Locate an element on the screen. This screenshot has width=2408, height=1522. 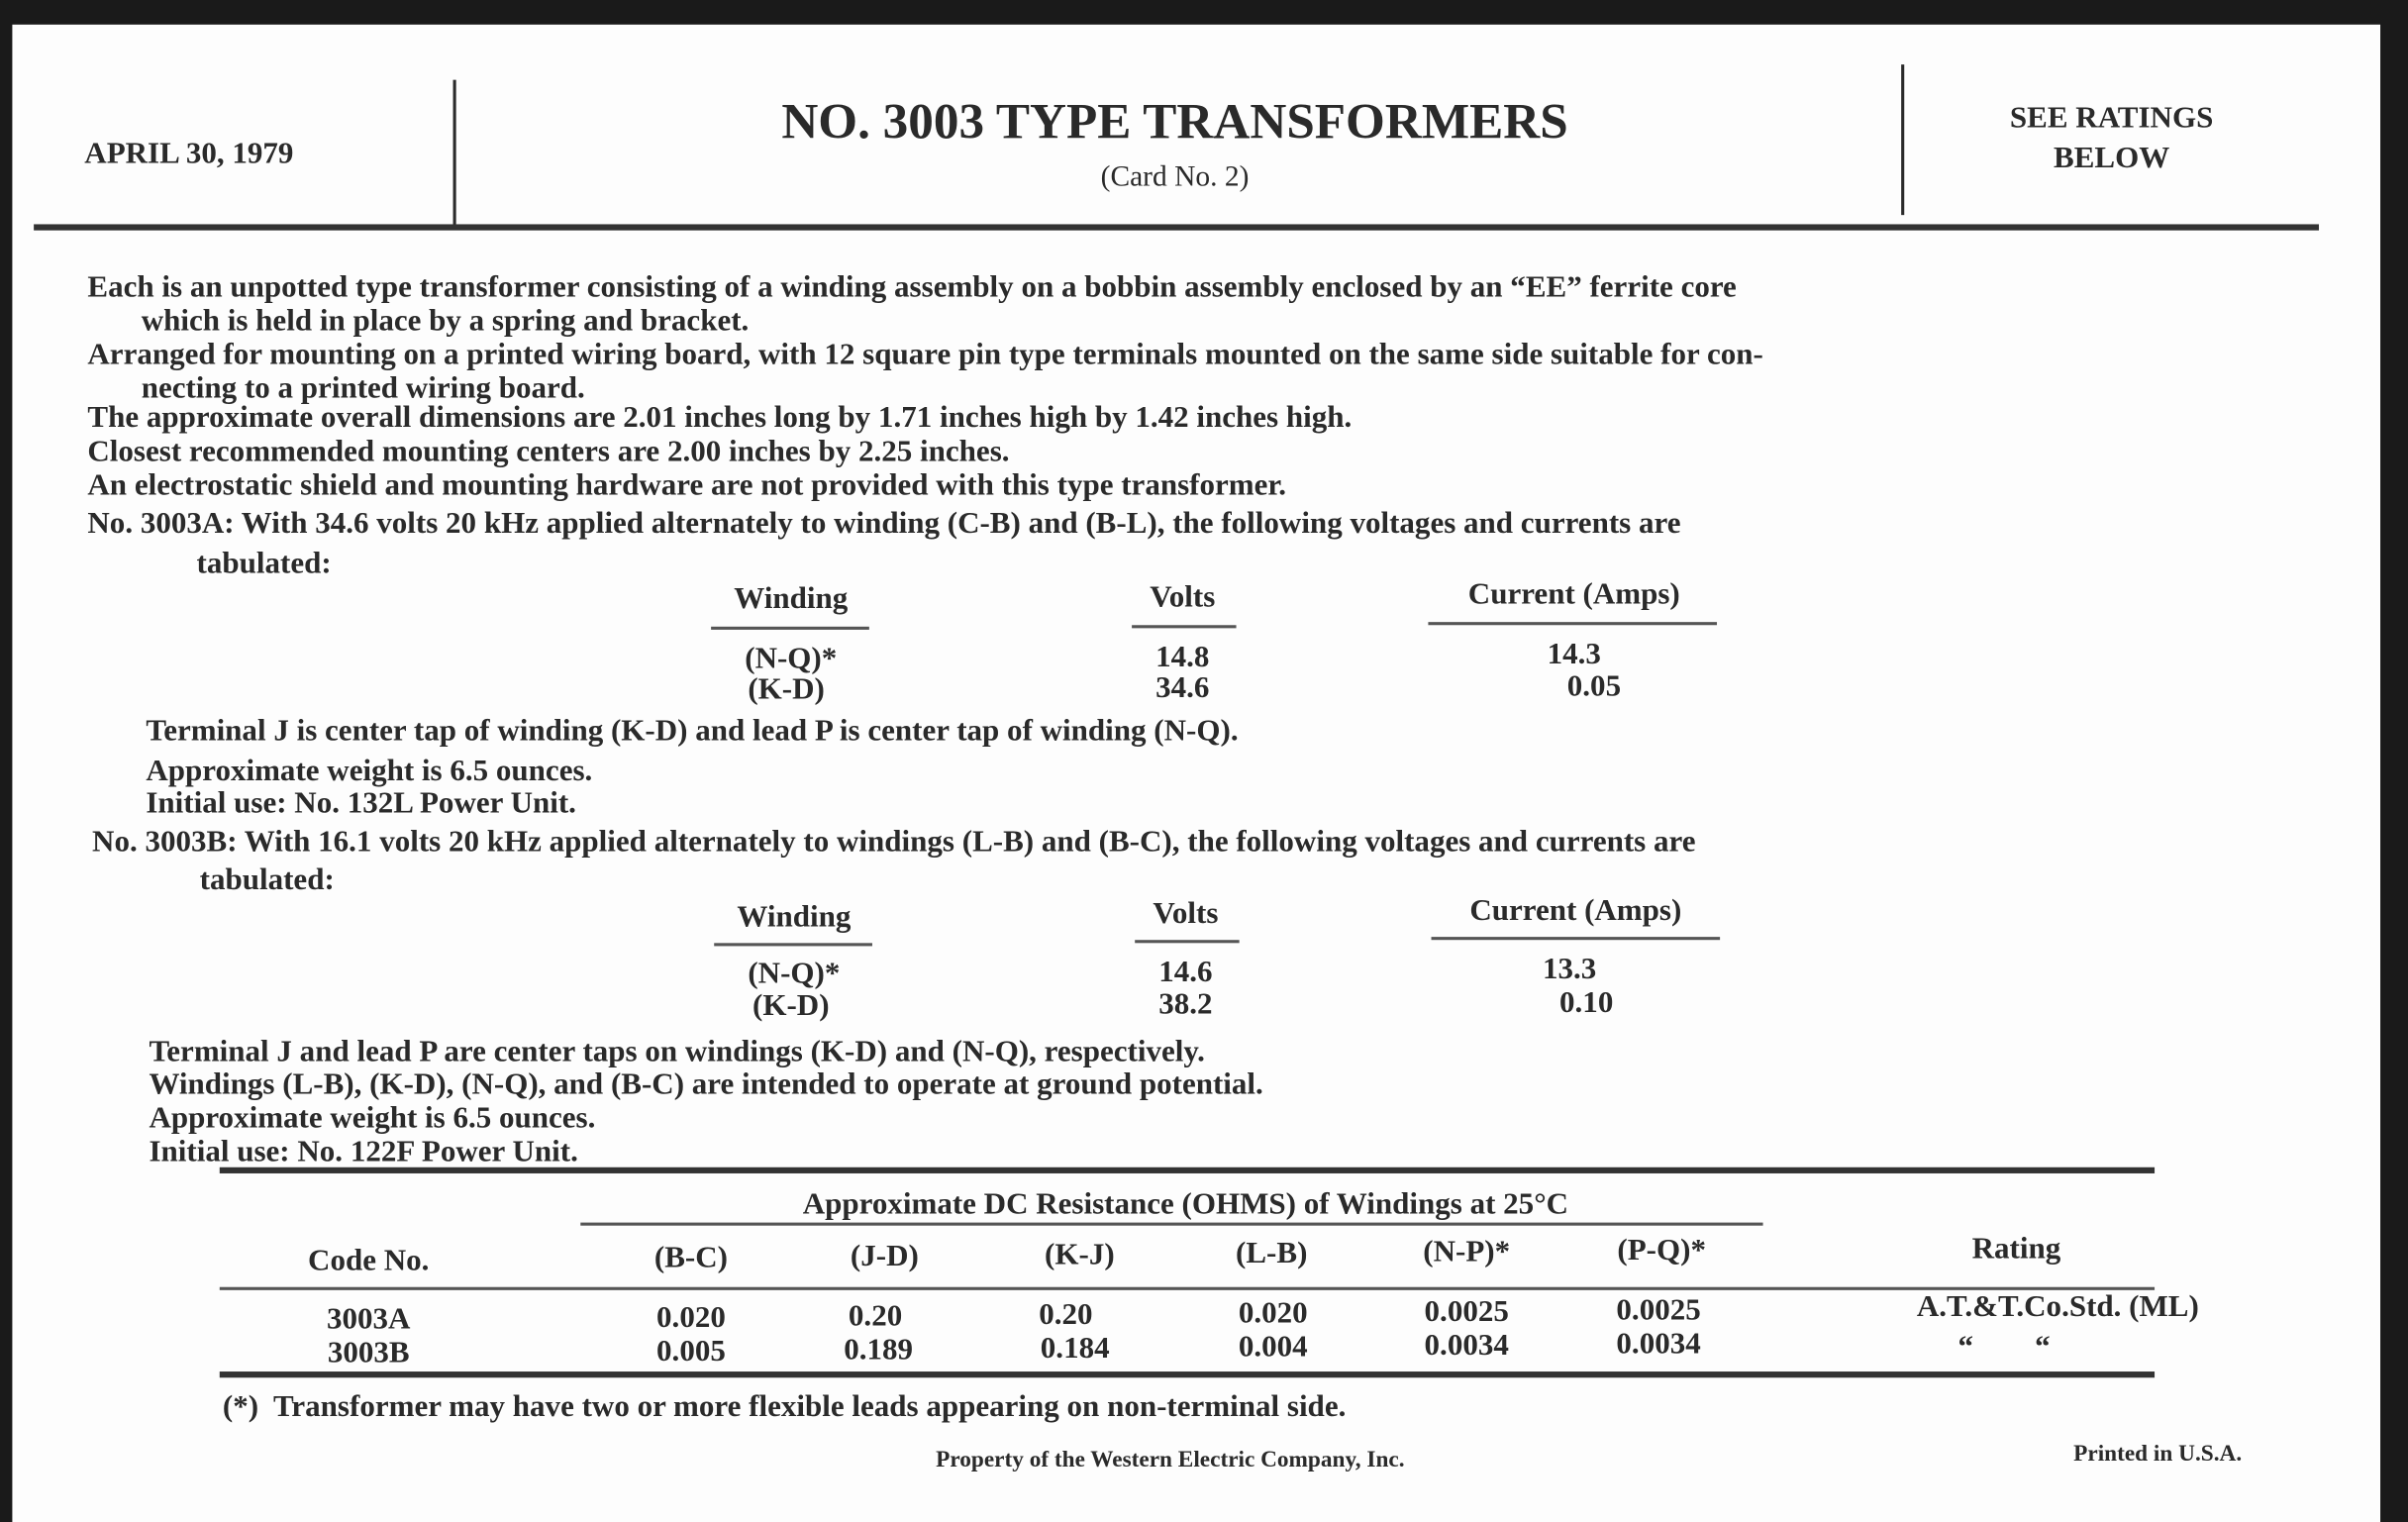
table-bottom-rule is located at coordinates (1187, 1374).